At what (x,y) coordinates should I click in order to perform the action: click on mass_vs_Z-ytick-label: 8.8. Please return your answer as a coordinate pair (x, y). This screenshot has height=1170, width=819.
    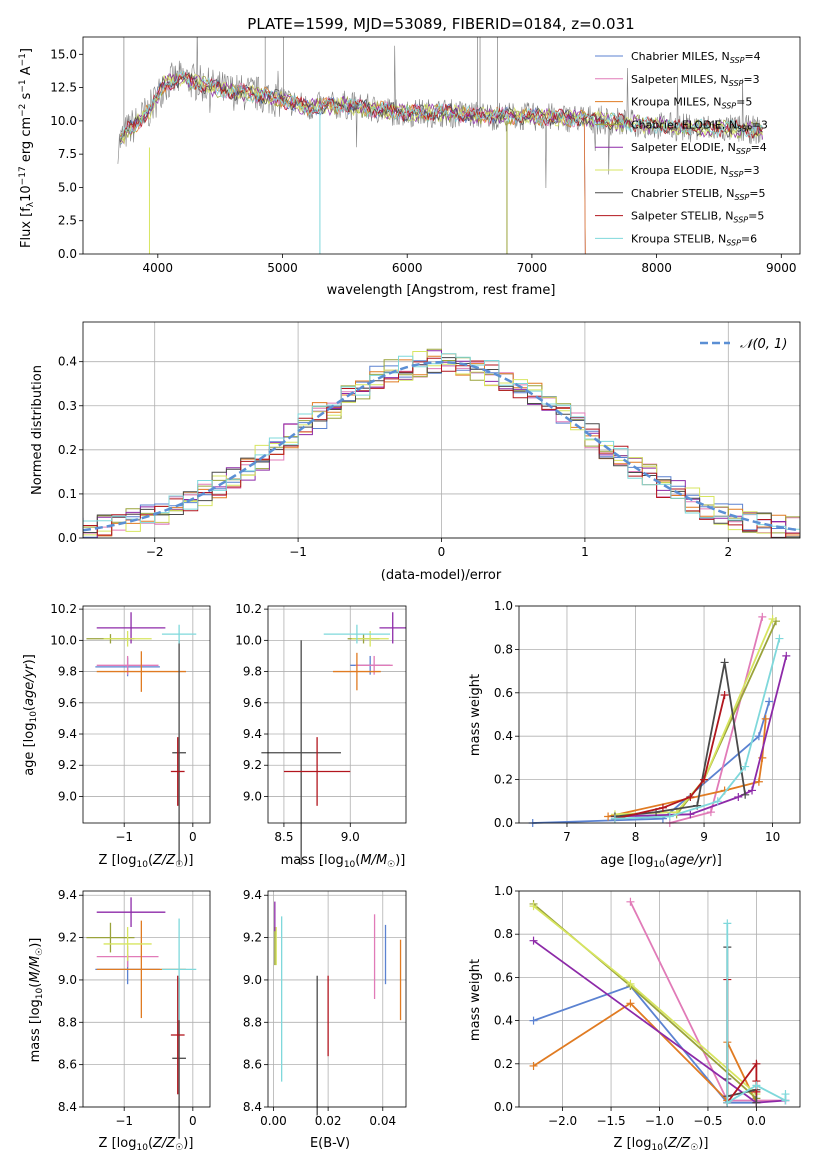
    Looking at the image, I should click on (67, 1022).